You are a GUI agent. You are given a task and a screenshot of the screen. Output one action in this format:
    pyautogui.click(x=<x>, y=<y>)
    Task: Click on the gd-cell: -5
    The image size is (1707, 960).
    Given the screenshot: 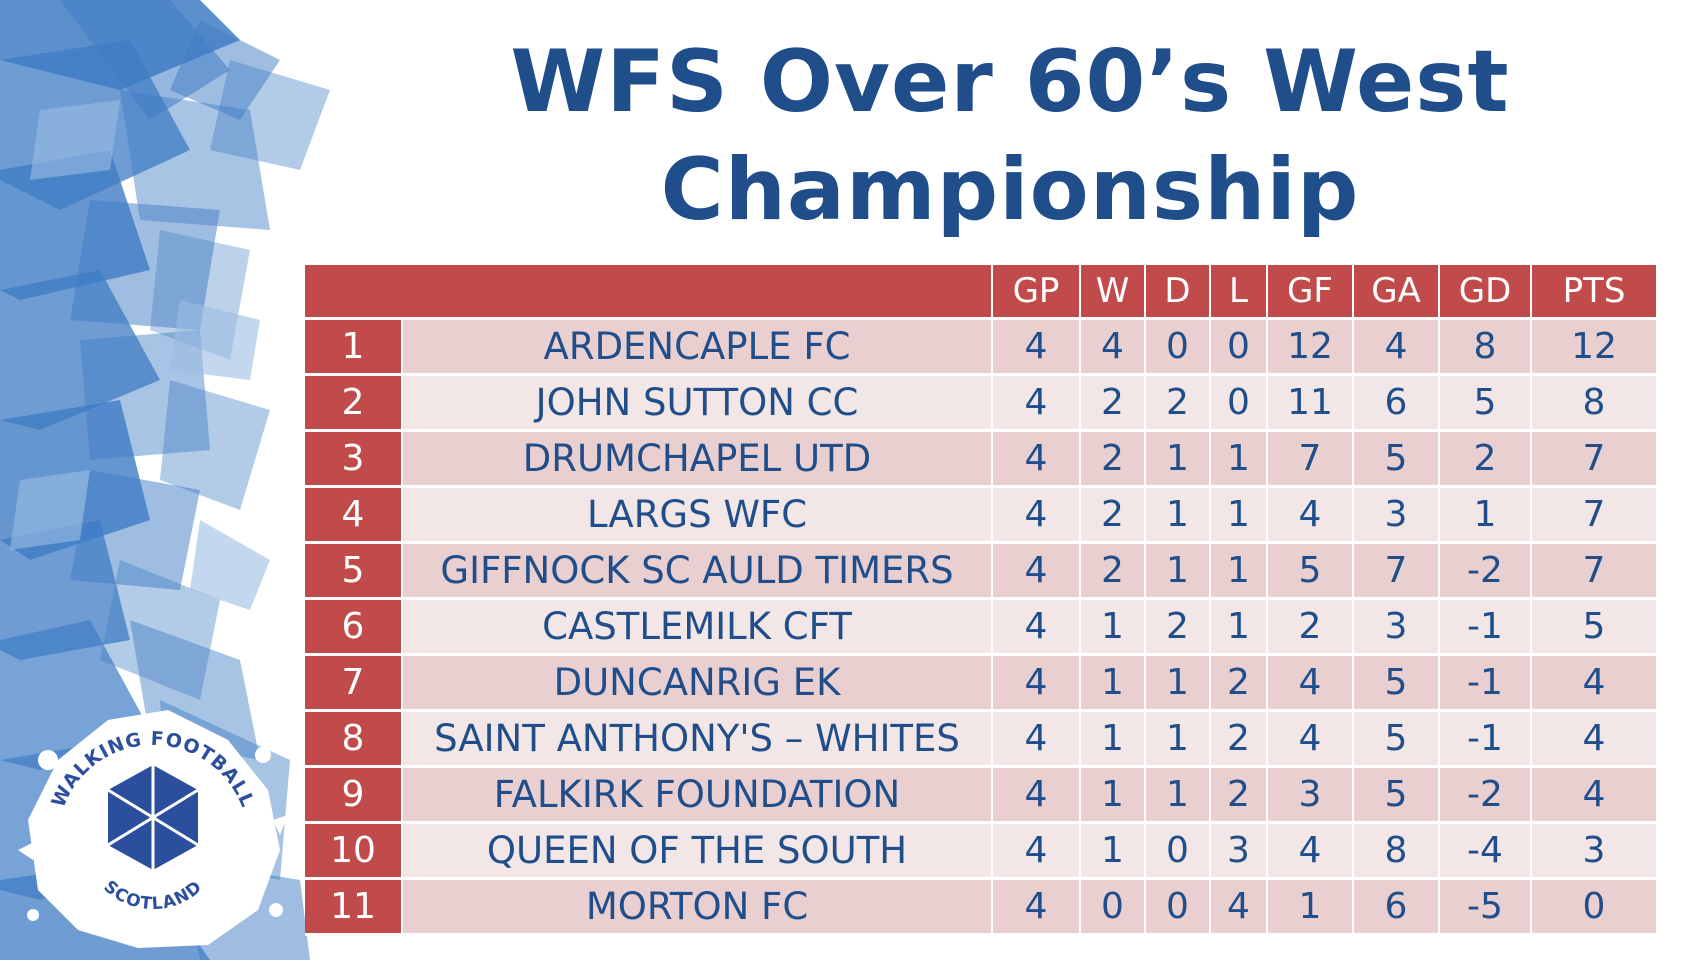 What is the action you would take?
    pyautogui.click(x=1486, y=908)
    